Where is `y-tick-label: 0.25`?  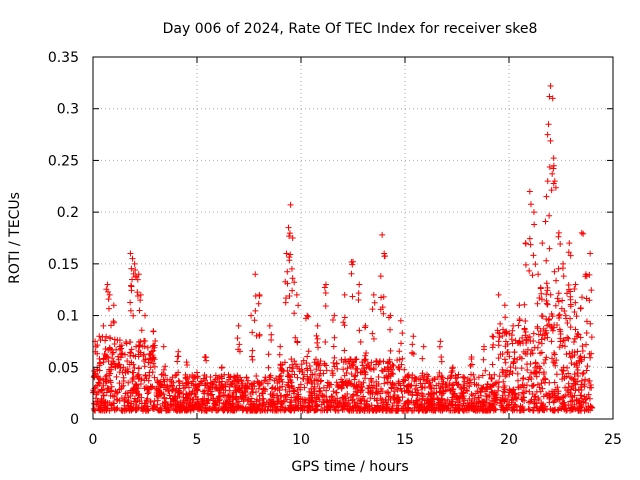
y-tick-label: 0.25 is located at coordinates (63, 161).